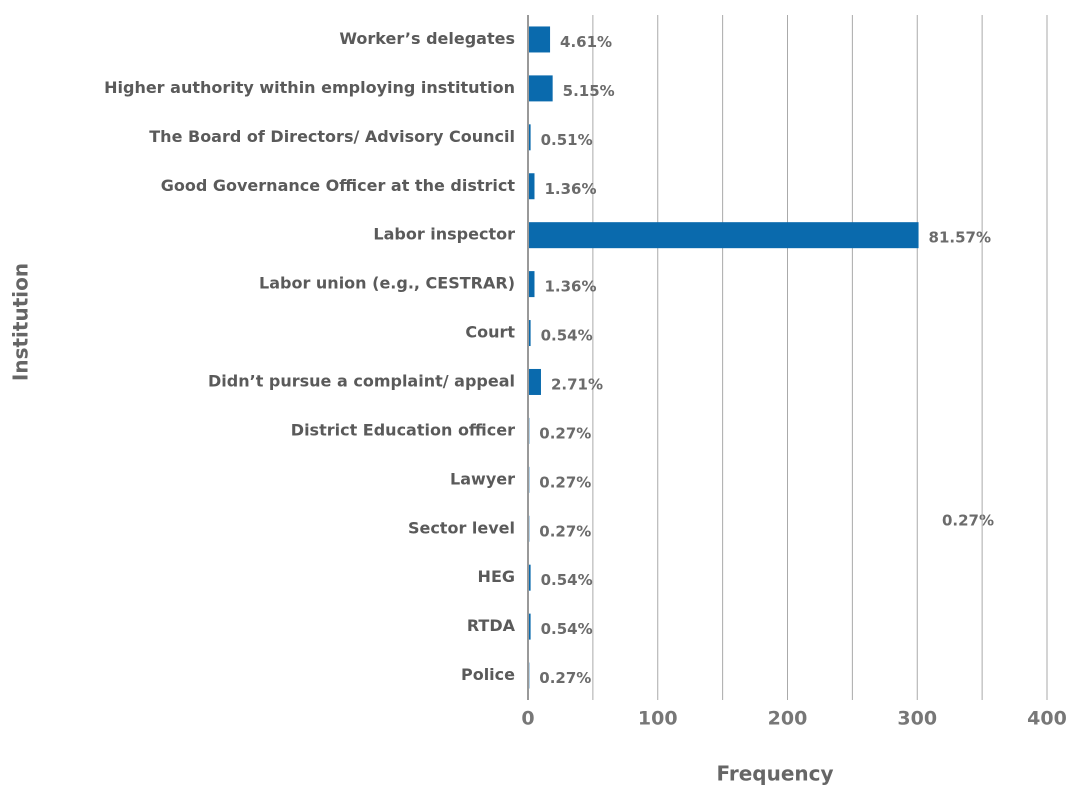  Describe the element at coordinates (658, 719) in the screenshot. I see `x-tick-label: 100` at that location.